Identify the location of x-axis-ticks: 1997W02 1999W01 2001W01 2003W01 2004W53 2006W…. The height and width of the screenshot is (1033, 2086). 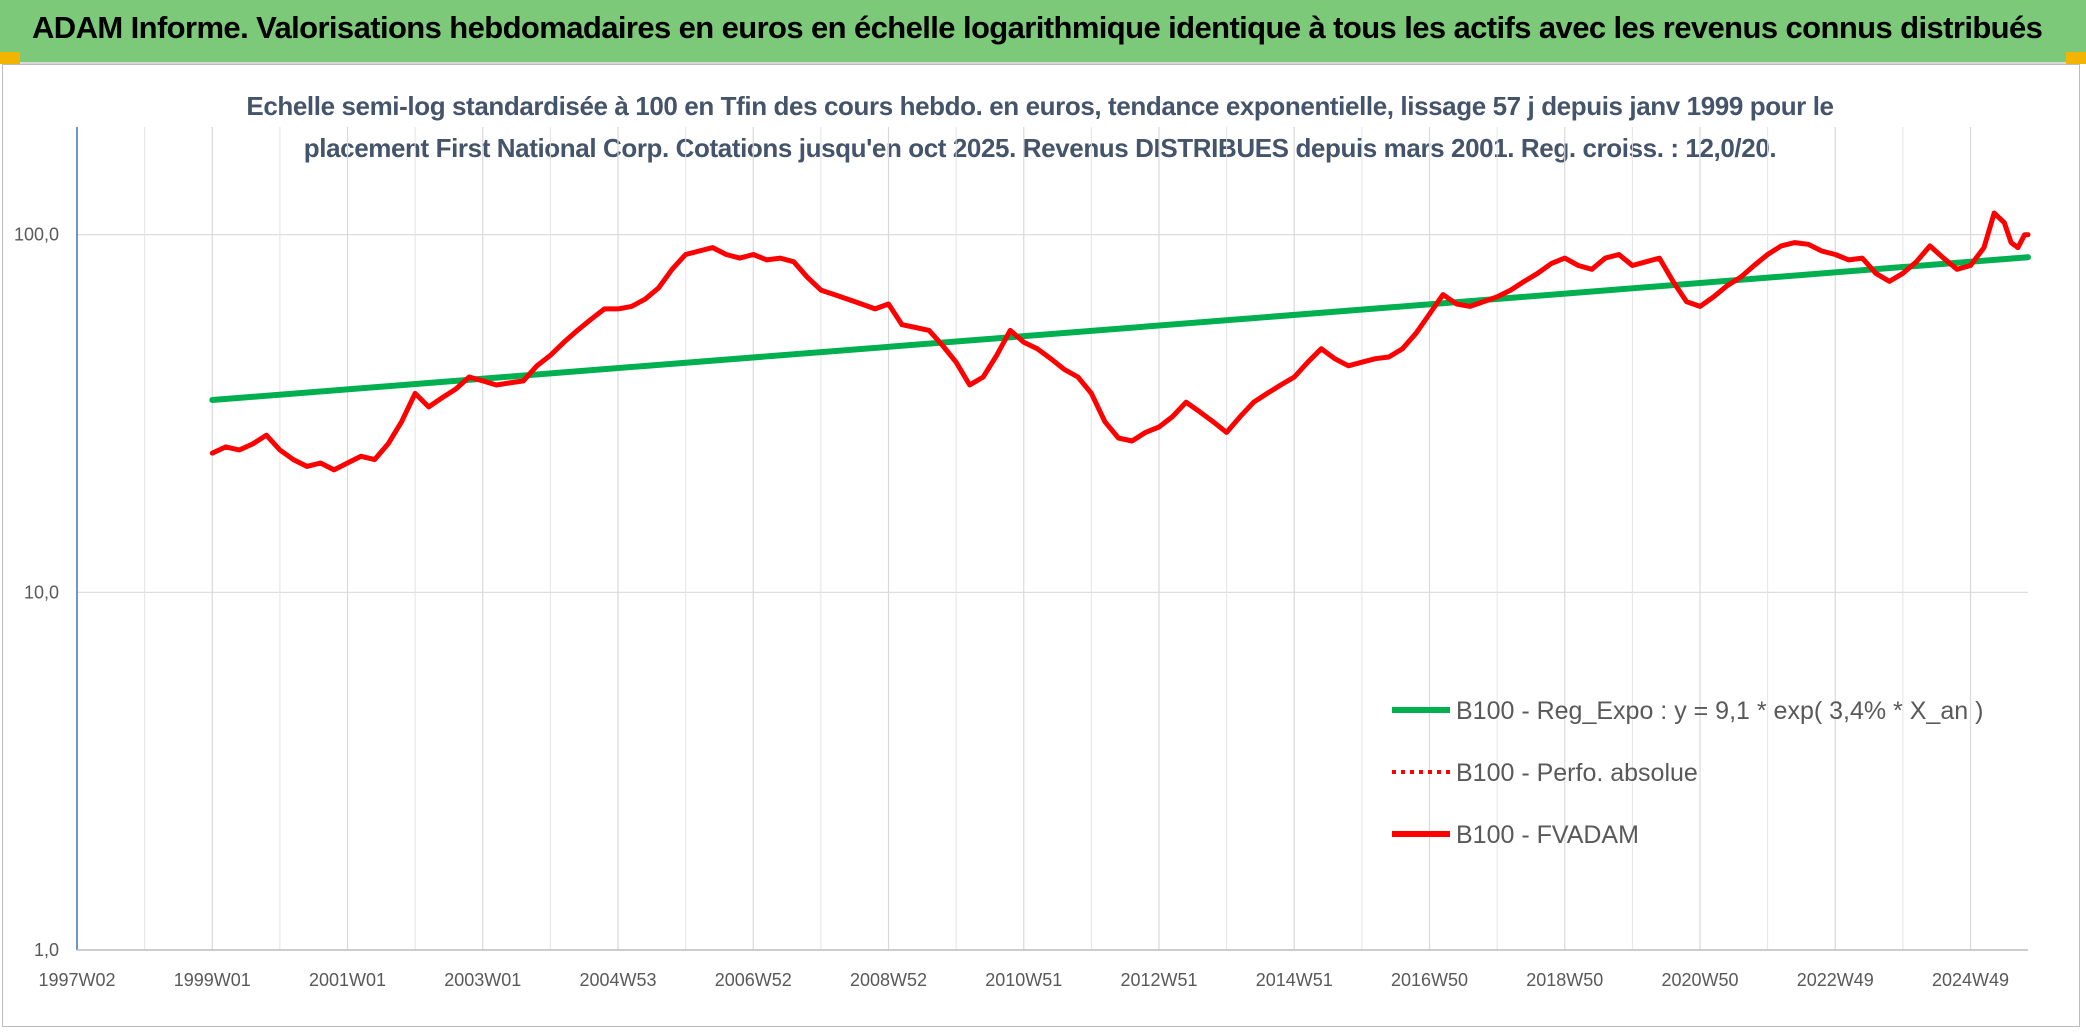
(1023, 980).